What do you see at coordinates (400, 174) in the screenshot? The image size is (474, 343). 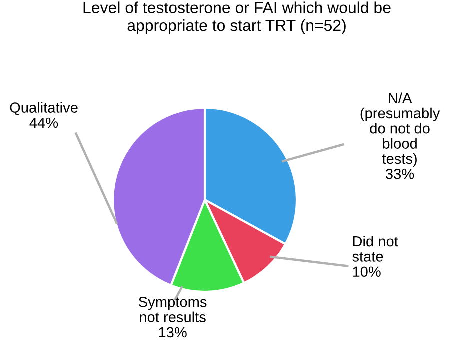 I see `data-label: 33%` at bounding box center [400, 174].